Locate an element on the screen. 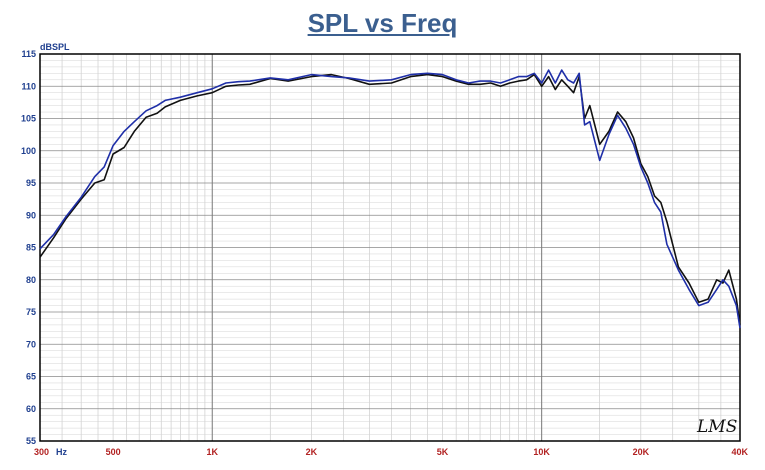 This screenshot has height=470, width=765. x-axis-unit: Hz is located at coordinates (61, 452).